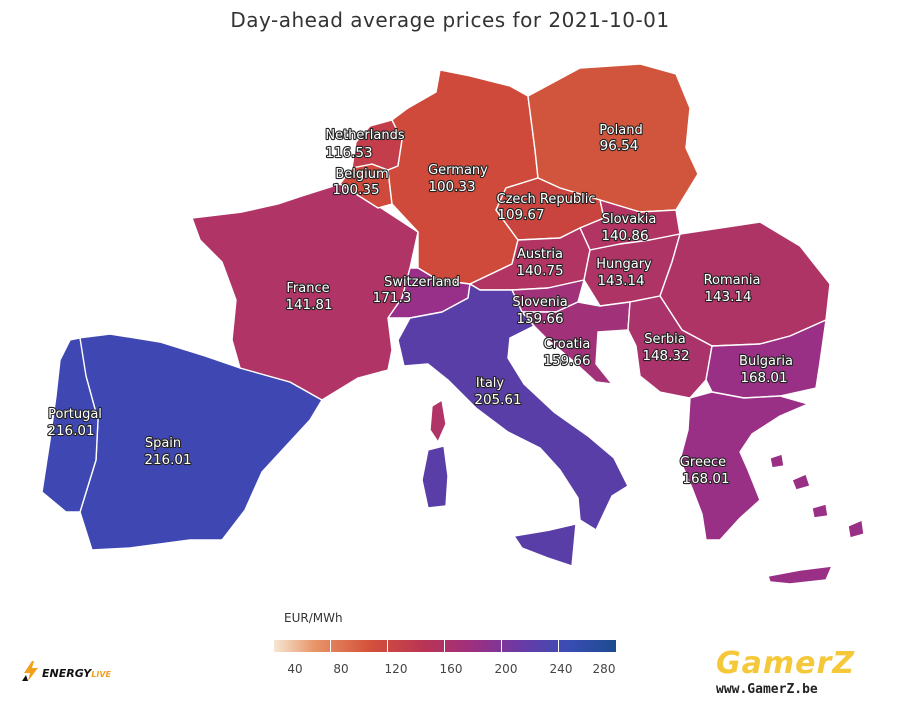 The image size is (900, 706). Describe the element at coordinates (490, 383) in the screenshot. I see `label-name: Italy` at that location.